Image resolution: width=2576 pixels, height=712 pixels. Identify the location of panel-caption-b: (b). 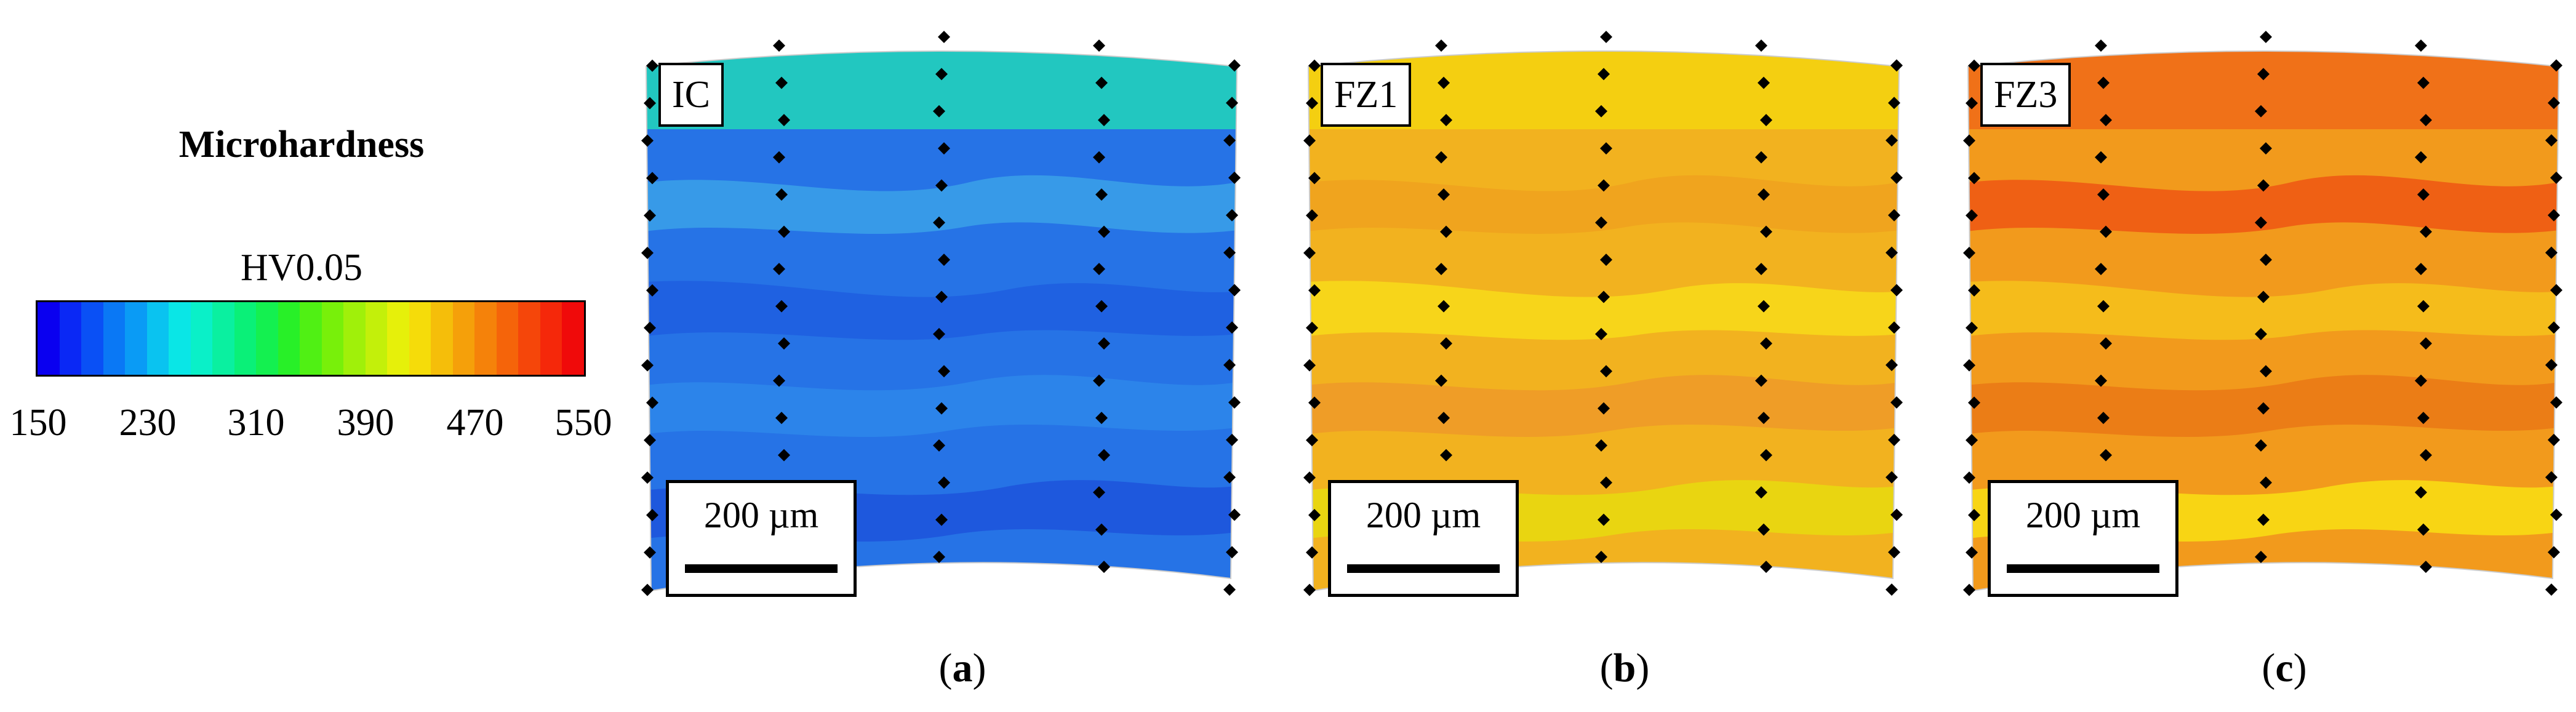
(1624, 668).